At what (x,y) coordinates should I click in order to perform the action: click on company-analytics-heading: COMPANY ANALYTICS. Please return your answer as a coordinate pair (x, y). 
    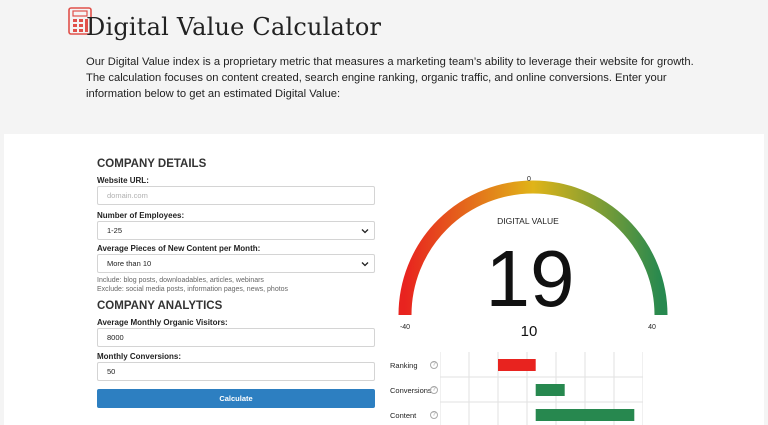
    Looking at the image, I should click on (160, 306).